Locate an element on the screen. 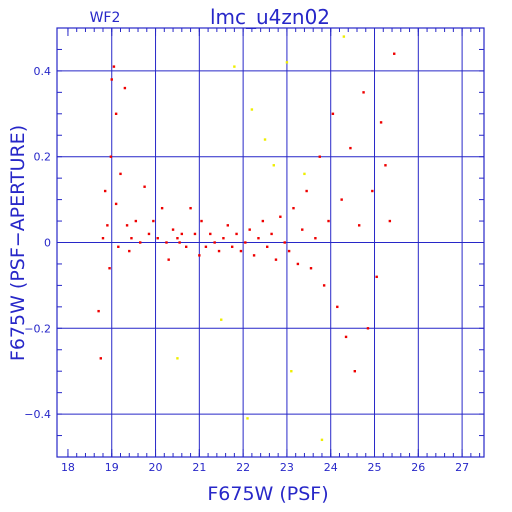 The height and width of the screenshot is (512, 512). x-tick-label: 22 is located at coordinates (243, 467).